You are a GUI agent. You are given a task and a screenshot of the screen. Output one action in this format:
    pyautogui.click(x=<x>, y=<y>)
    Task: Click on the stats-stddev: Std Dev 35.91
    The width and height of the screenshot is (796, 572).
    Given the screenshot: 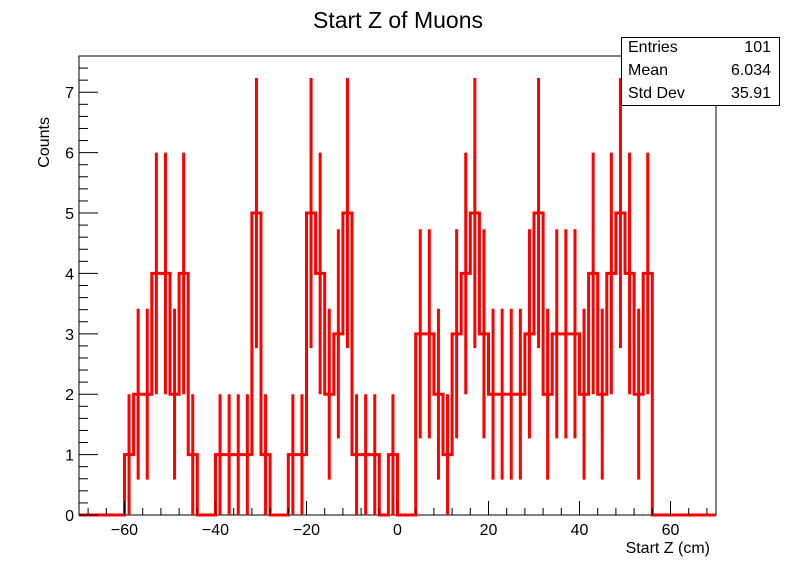 What is the action you would take?
    pyautogui.click(x=699, y=96)
    